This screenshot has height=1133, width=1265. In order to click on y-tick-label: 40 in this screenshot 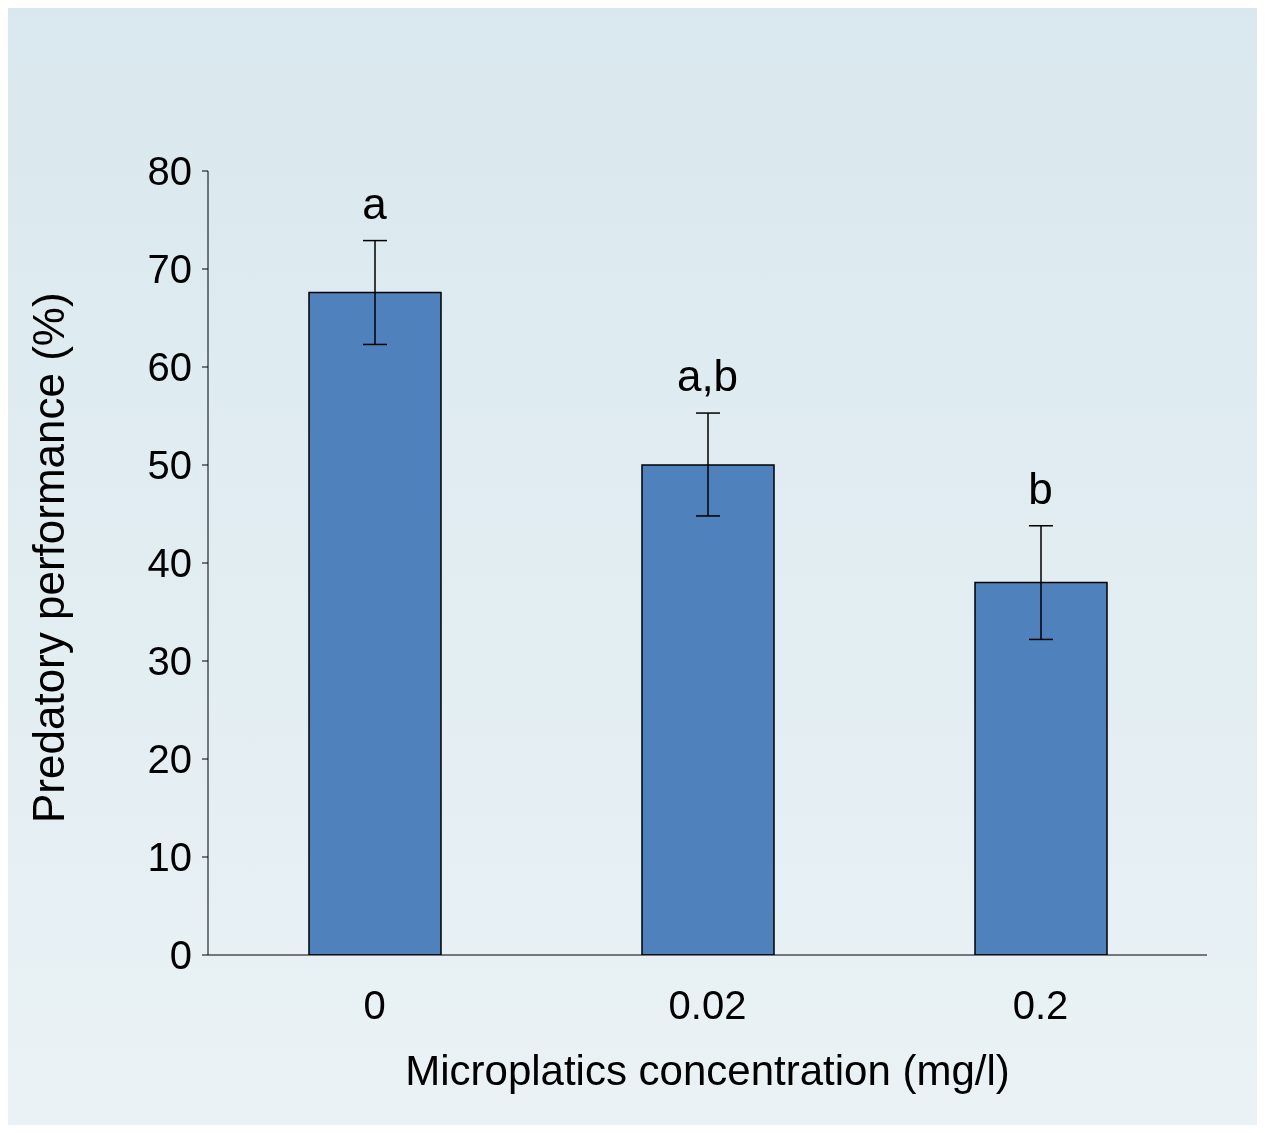, I will do `click(169, 563)`.